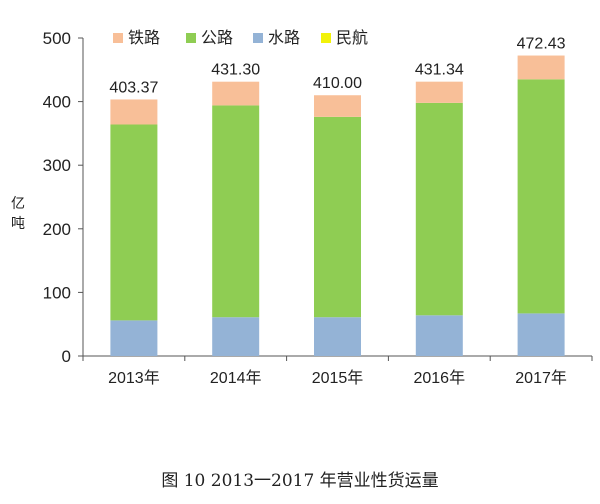 The image size is (600, 504). What do you see at coordinates (18, 214) in the screenshot?
I see `y-axis-label: 亿吨` at bounding box center [18, 214].